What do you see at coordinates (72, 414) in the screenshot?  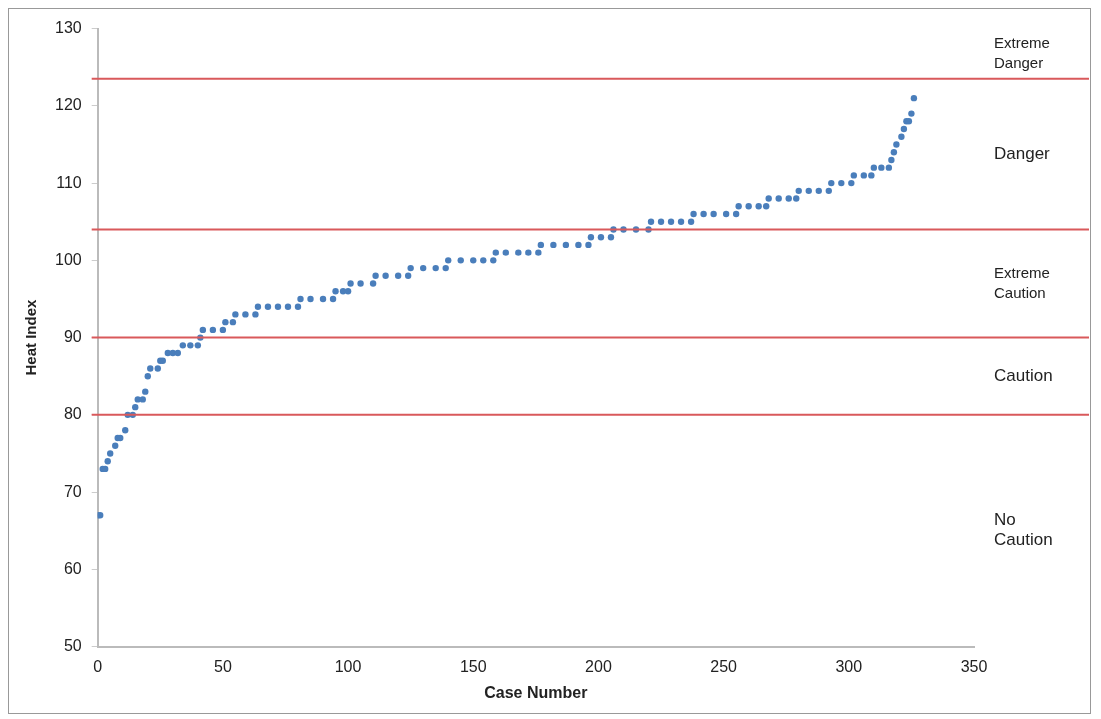 I see `y-tick-label: 80` at bounding box center [72, 414].